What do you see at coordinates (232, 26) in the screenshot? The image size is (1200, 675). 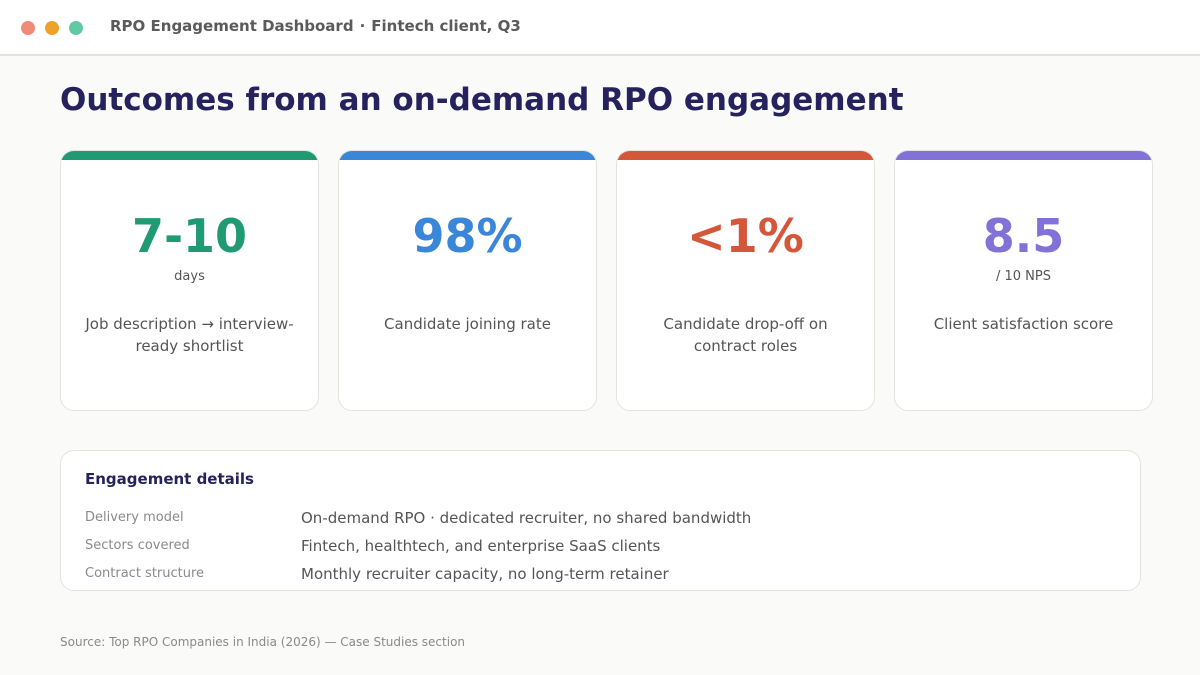 I see `app-title: RPO Engagement Dashboard` at bounding box center [232, 26].